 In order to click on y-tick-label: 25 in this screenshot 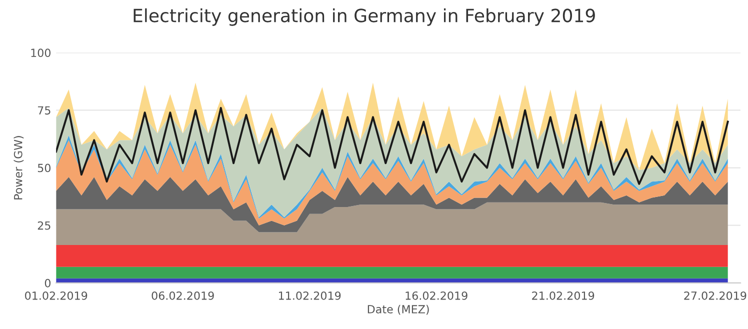, I will do `click(44, 225)`.